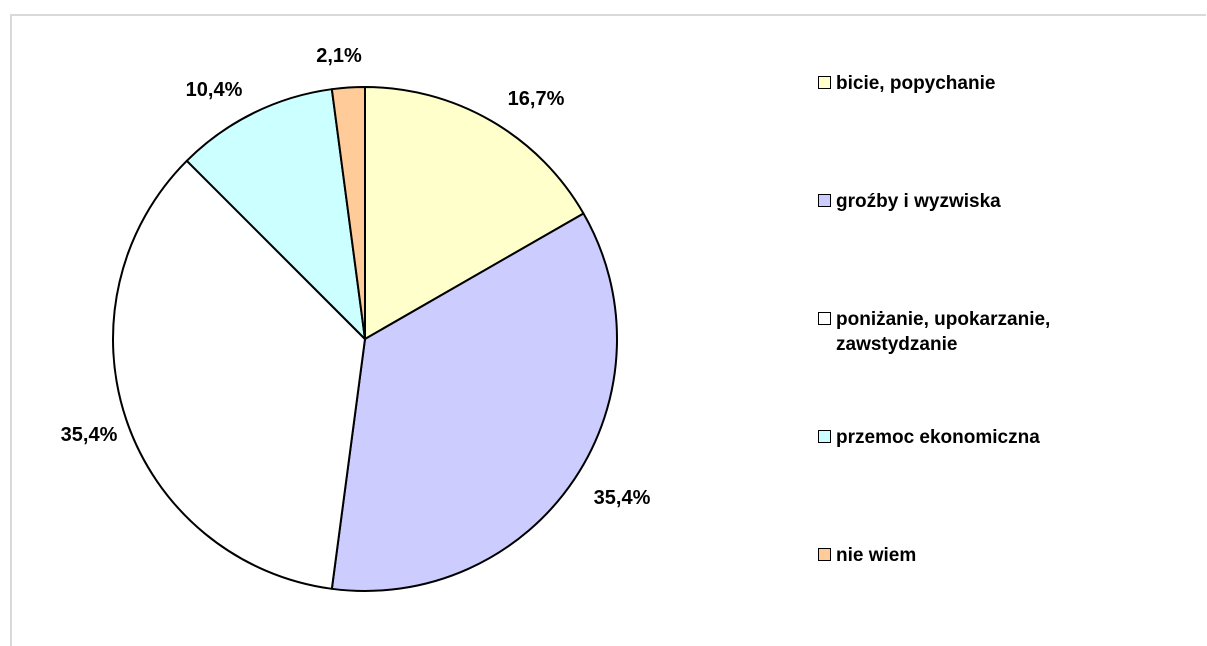  I want to click on legend-label: poniżanie, upokarzanie, zawstydzanie, so click(943, 332).